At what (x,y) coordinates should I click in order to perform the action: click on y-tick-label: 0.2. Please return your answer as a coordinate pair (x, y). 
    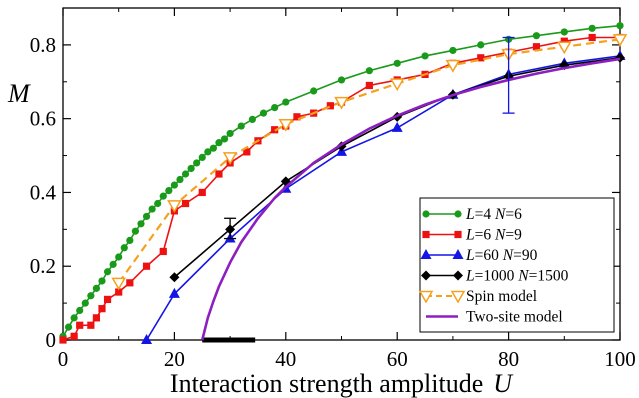
    Looking at the image, I should click on (43, 266).